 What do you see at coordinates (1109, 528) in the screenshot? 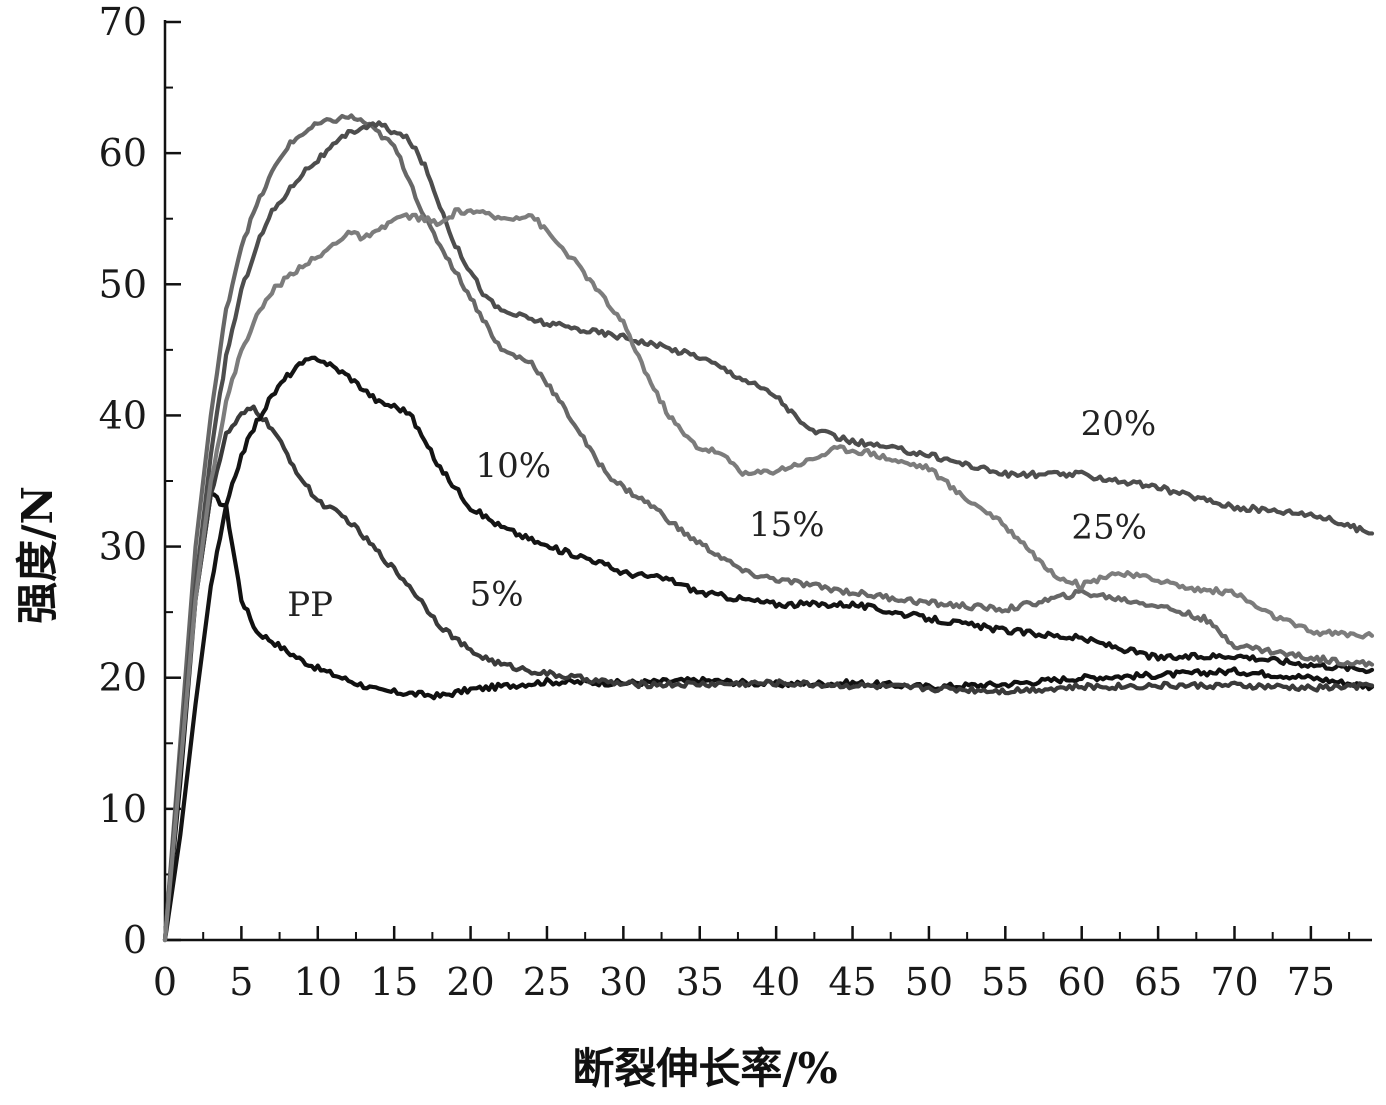
I see `series-label-25pct: 25%` at bounding box center [1109, 528].